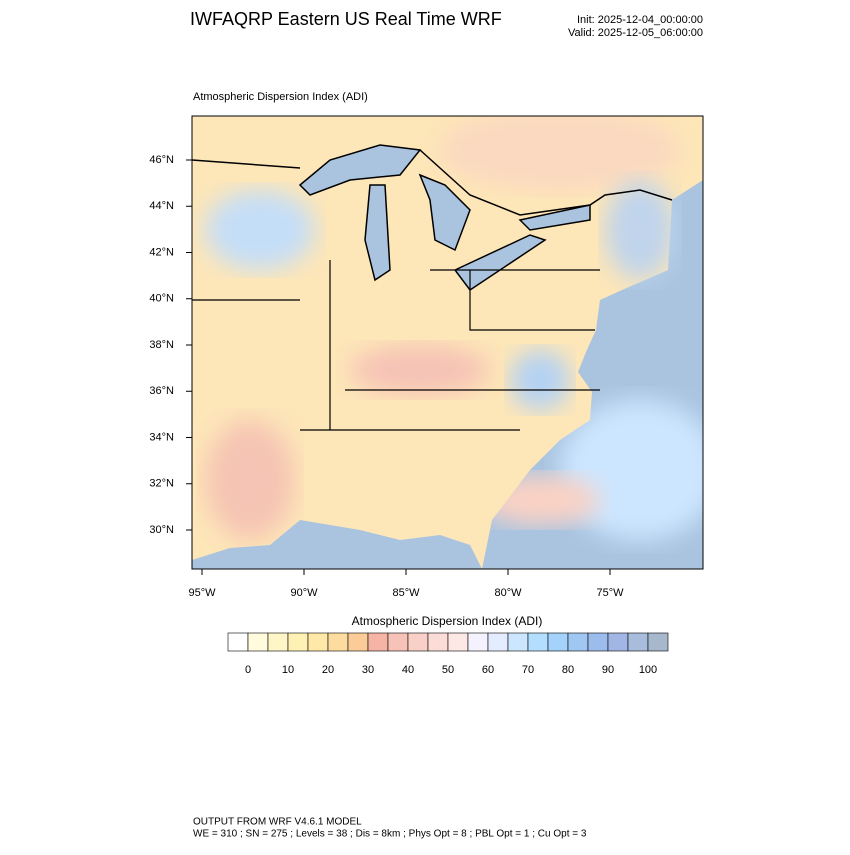 Image resolution: width=850 pixels, height=855 pixels. Describe the element at coordinates (161, 299) in the screenshot. I see `lat-label: 40°N` at that location.